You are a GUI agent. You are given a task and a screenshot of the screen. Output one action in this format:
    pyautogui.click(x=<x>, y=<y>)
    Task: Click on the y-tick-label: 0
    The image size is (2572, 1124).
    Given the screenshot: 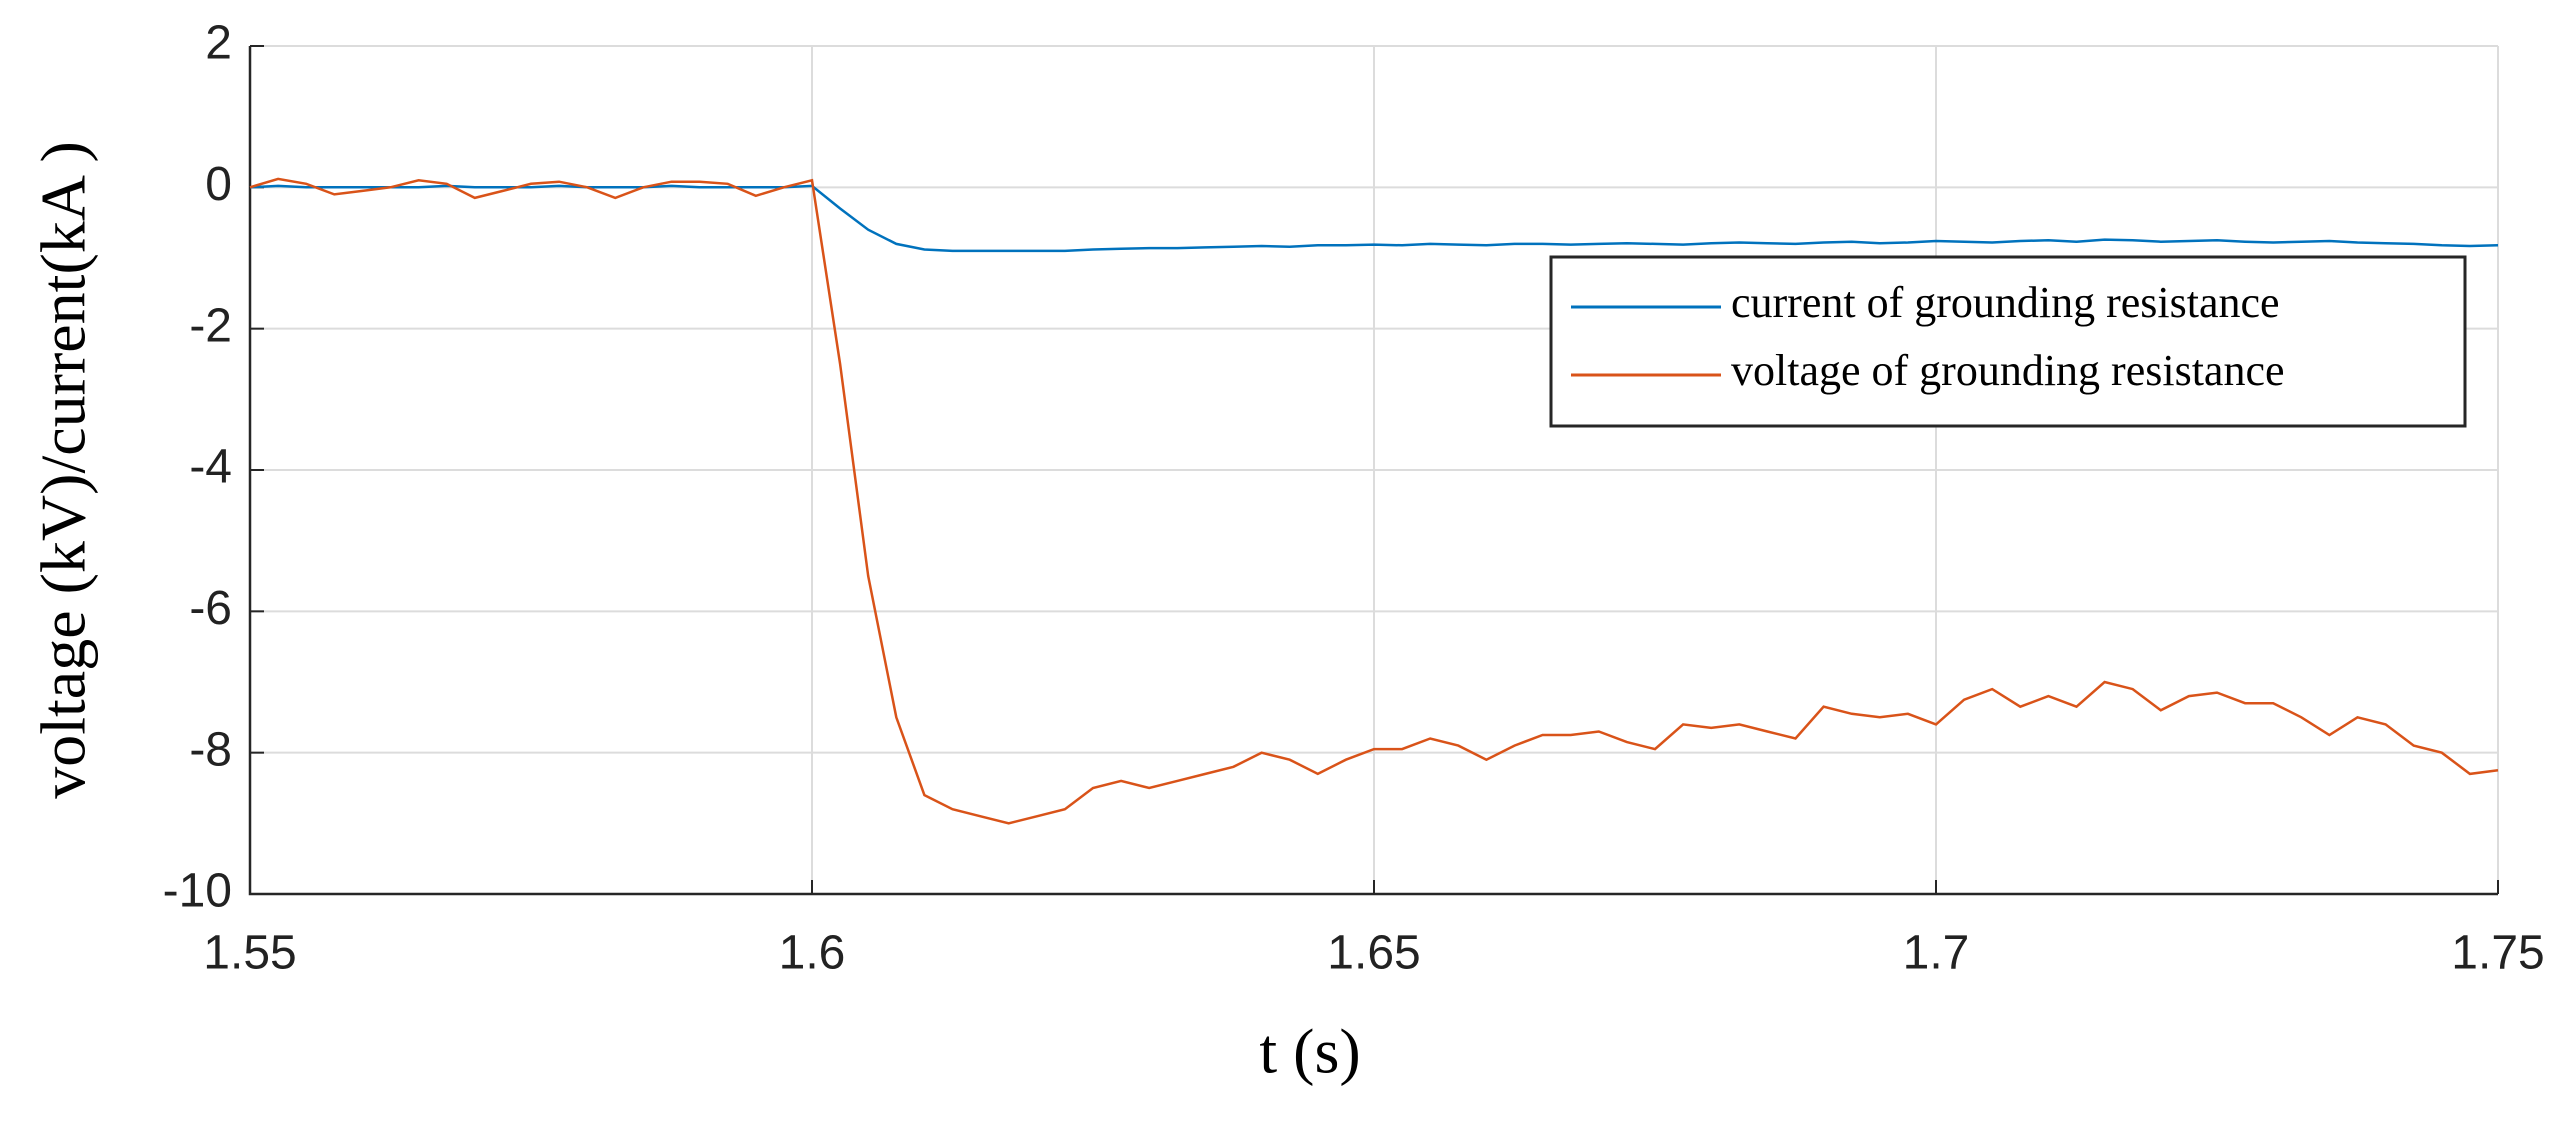 What is the action you would take?
    pyautogui.click(x=218, y=184)
    